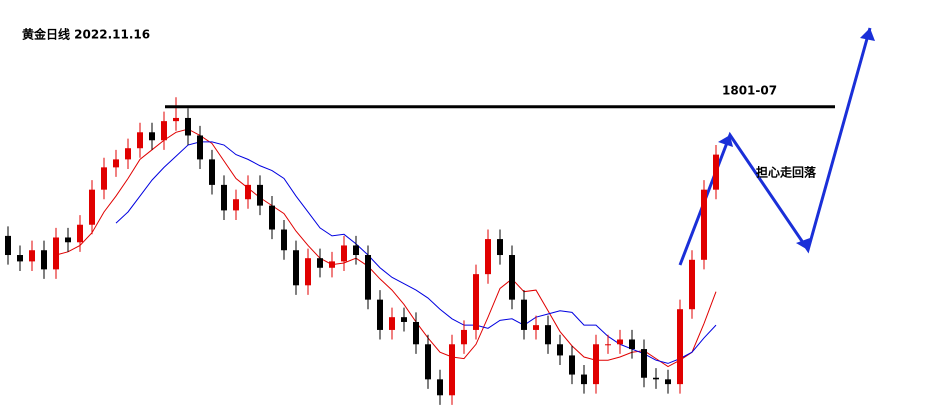 This screenshot has width=950, height=420. Describe the element at coordinates (775, 146) in the screenshot. I see `forecast-arrow` at that location.